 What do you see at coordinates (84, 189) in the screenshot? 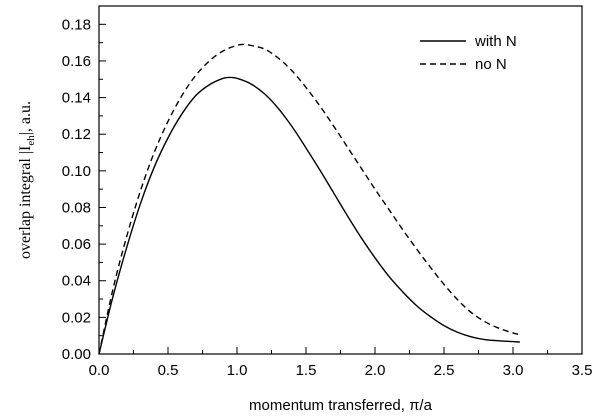
I see `y-axis: 0.00 0.02 0.04 0.06 0.08 0.10 0.12 0.14 0.16 0.18` at bounding box center [84, 189].